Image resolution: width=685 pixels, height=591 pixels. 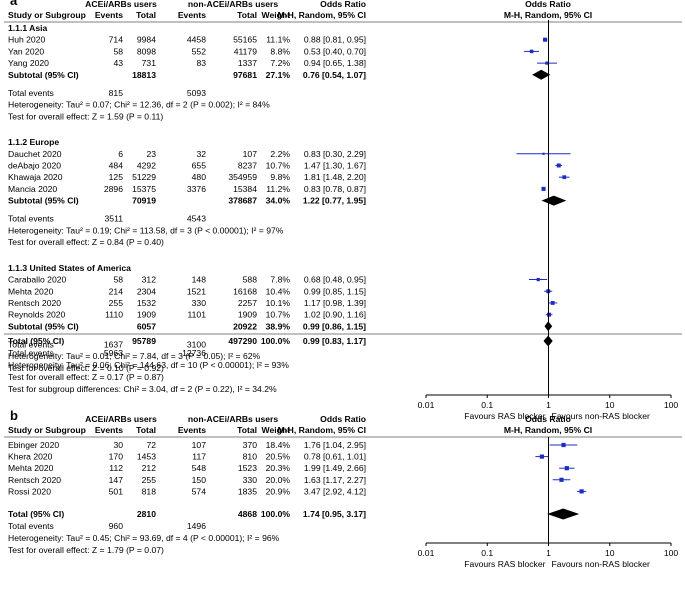 I want to click on total-row-total2: 4868, so click(x=247, y=514).